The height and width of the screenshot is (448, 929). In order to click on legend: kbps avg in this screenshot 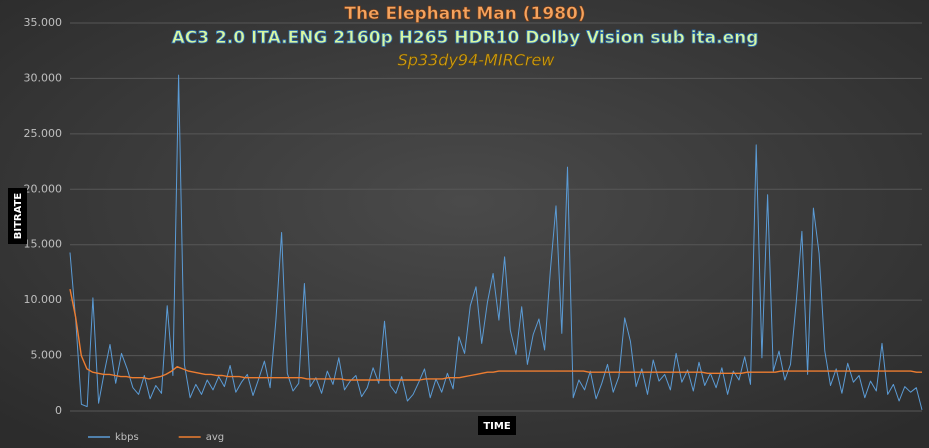, I will do `click(156, 437)`.